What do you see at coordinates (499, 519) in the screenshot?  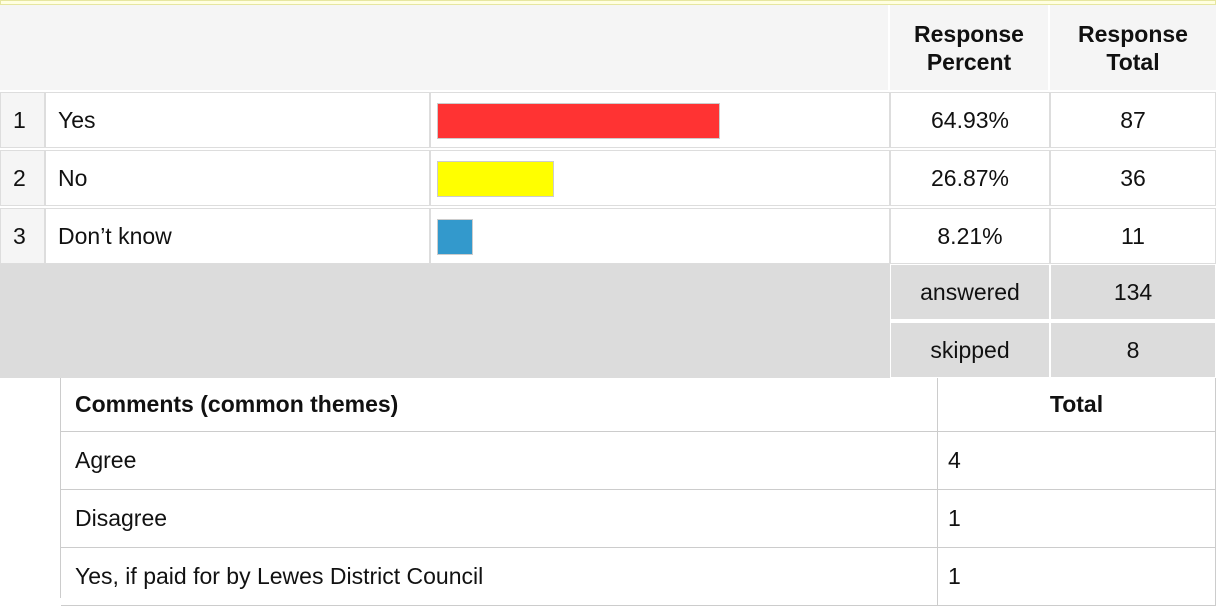 I see `comment-theme: Disagree` at bounding box center [499, 519].